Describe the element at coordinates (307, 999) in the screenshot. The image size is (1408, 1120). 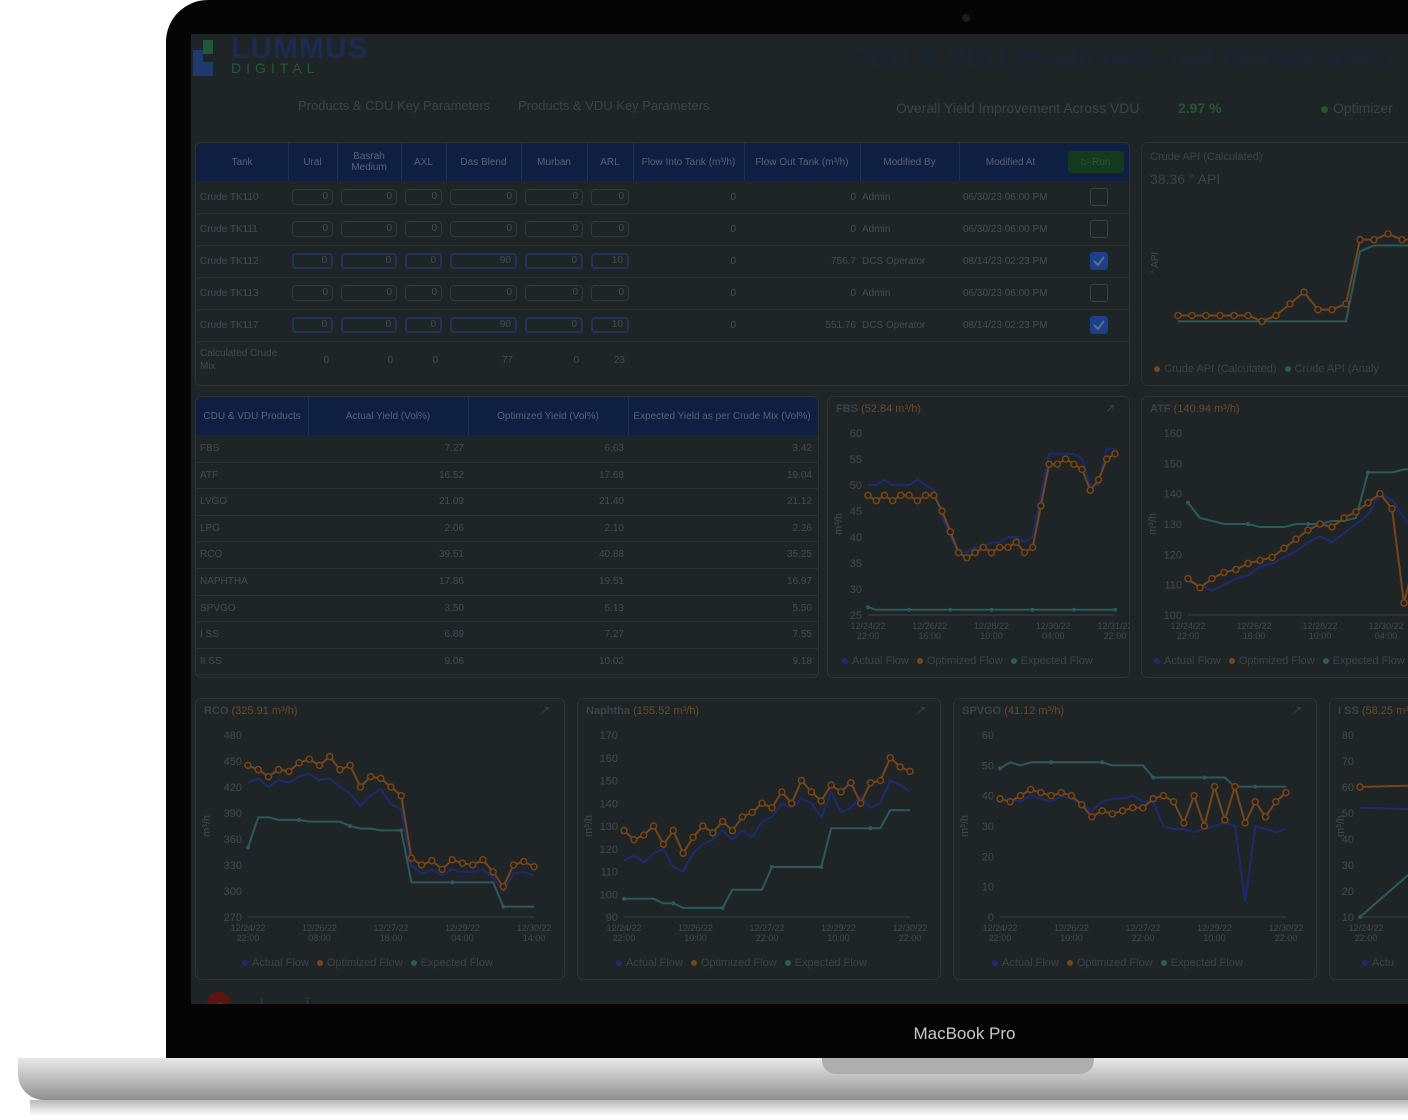
I see `upload-icon: ⭱` at that location.